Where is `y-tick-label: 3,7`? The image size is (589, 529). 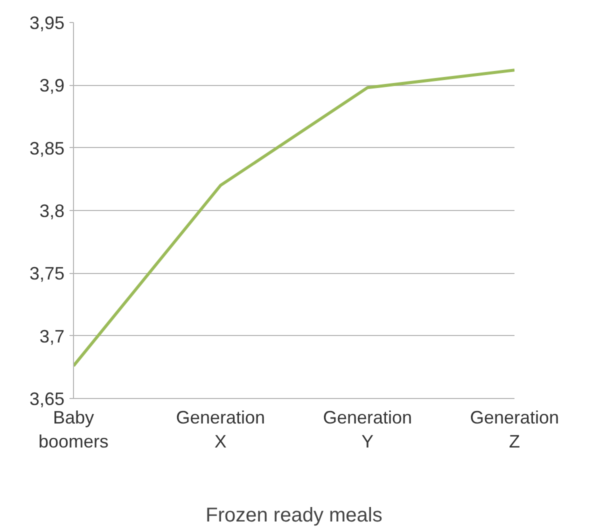 y-tick-label: 3,7 is located at coordinates (52, 336).